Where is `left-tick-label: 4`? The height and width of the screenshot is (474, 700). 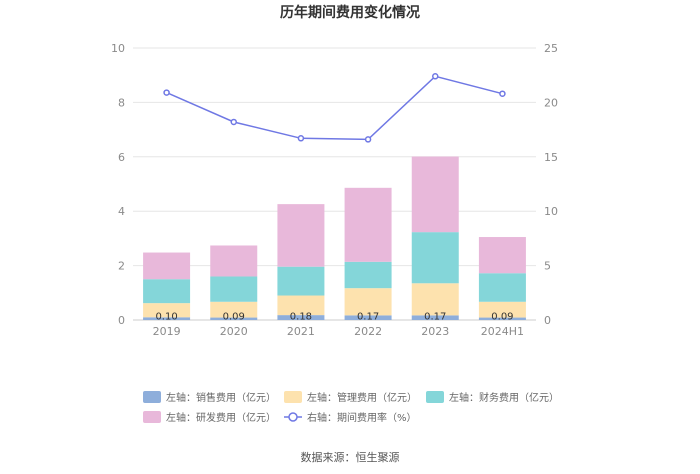
left-tick-label: 4 is located at coordinates (121, 211).